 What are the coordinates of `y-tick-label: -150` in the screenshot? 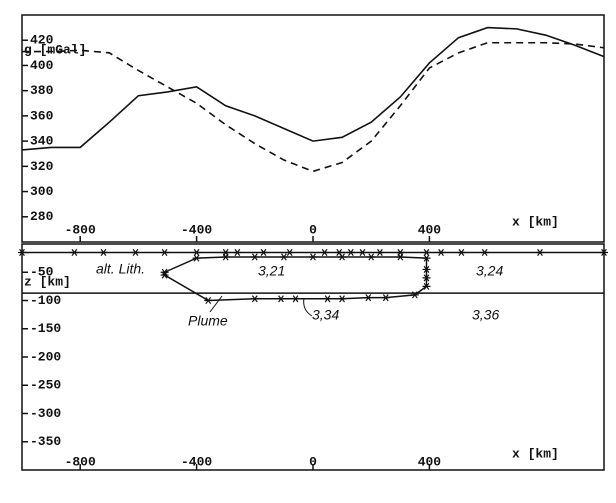 It's located at (45, 328).